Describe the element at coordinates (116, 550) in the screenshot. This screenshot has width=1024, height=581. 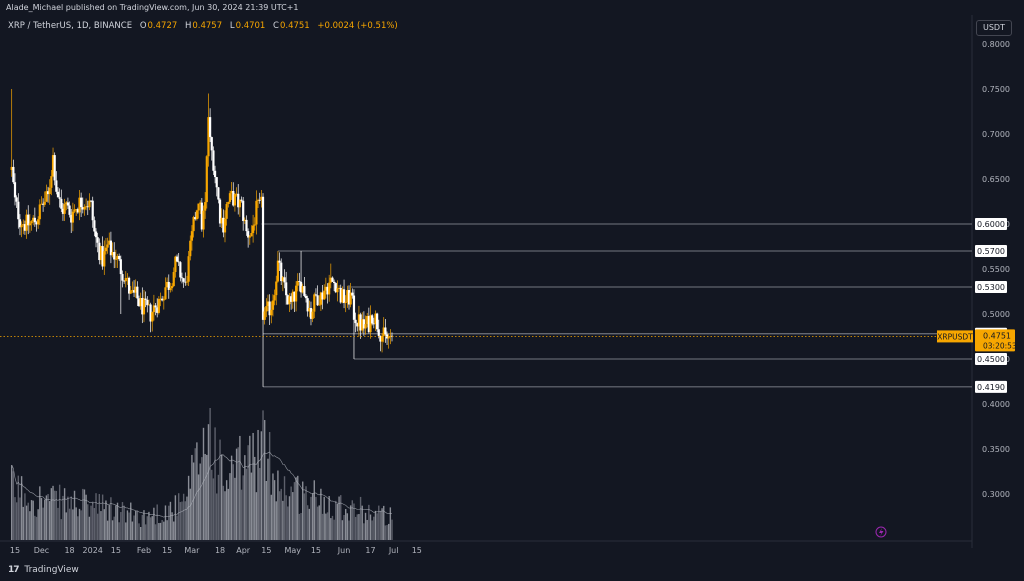
I see `x-tick-label: 15` at that location.